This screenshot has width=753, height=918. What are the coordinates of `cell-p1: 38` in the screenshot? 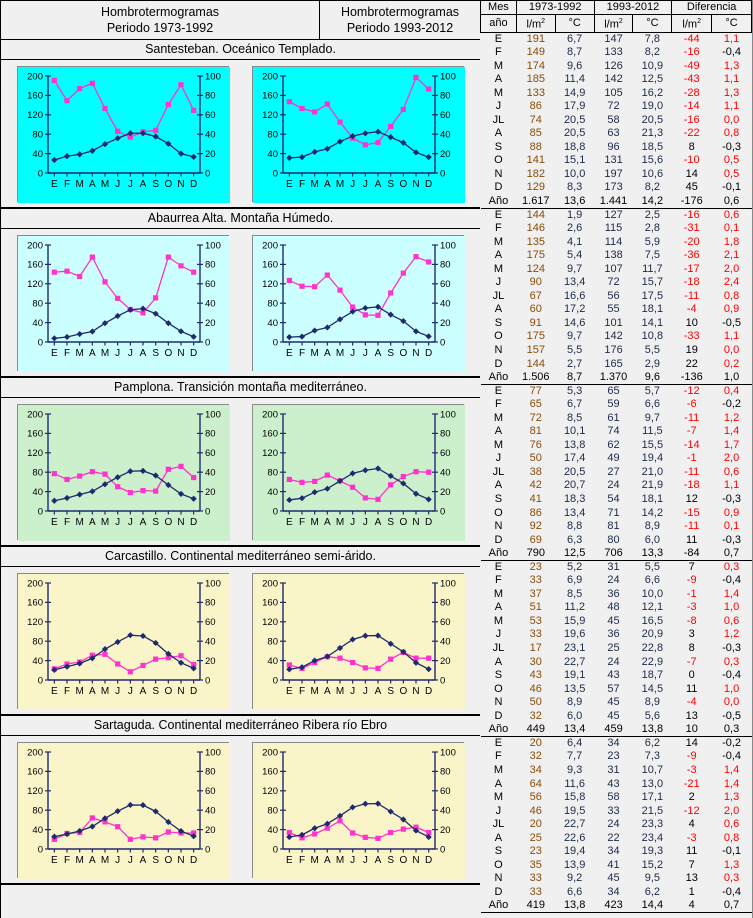 It's located at (535, 471).